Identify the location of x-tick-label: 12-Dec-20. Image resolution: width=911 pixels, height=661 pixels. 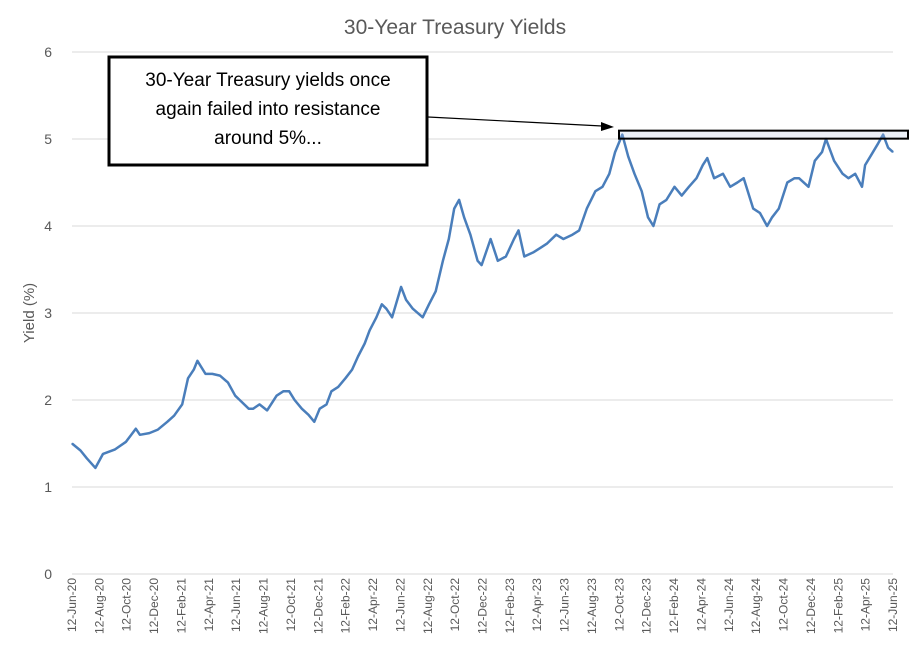
(154, 606).